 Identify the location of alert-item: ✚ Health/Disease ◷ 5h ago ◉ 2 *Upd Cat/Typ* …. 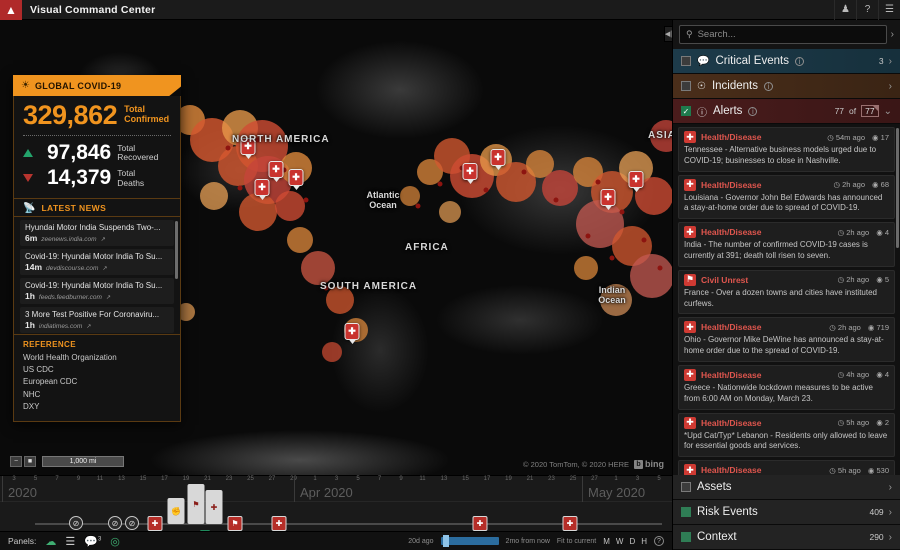
(786, 435).